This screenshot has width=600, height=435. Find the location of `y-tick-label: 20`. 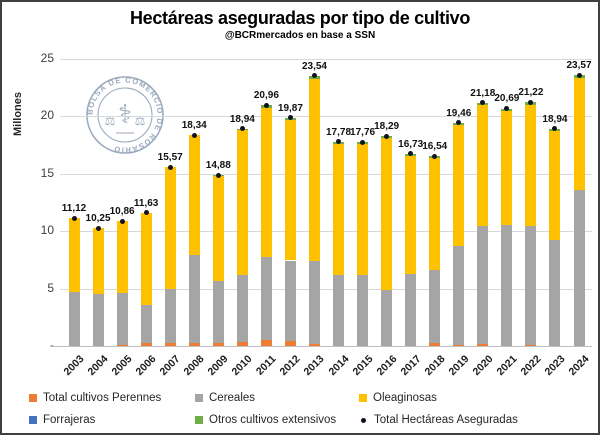

y-tick-label: 20 is located at coordinates (47, 115).